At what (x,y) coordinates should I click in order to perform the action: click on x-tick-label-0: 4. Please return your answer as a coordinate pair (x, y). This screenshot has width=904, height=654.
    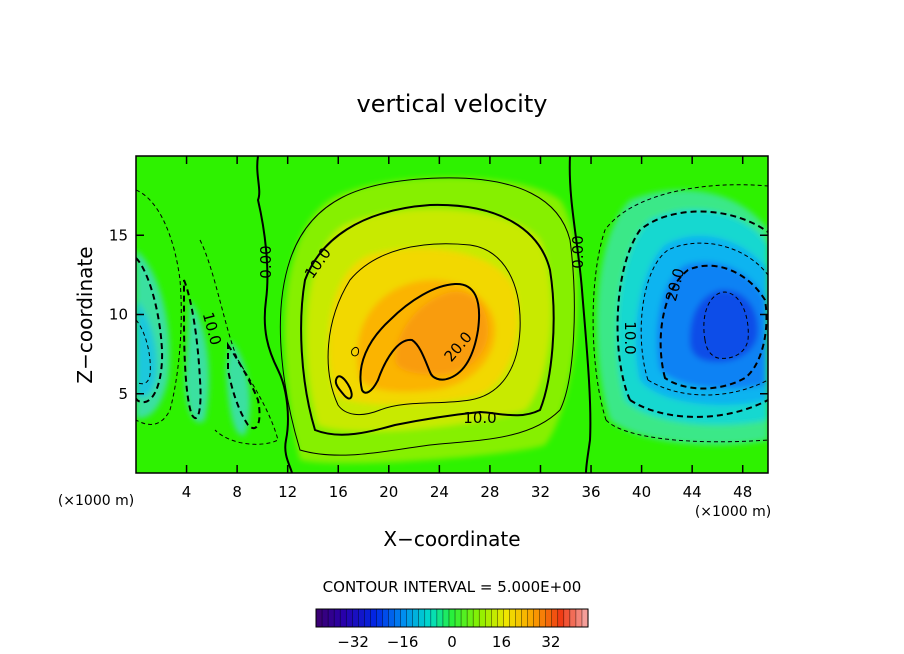
    Looking at the image, I should click on (187, 492).